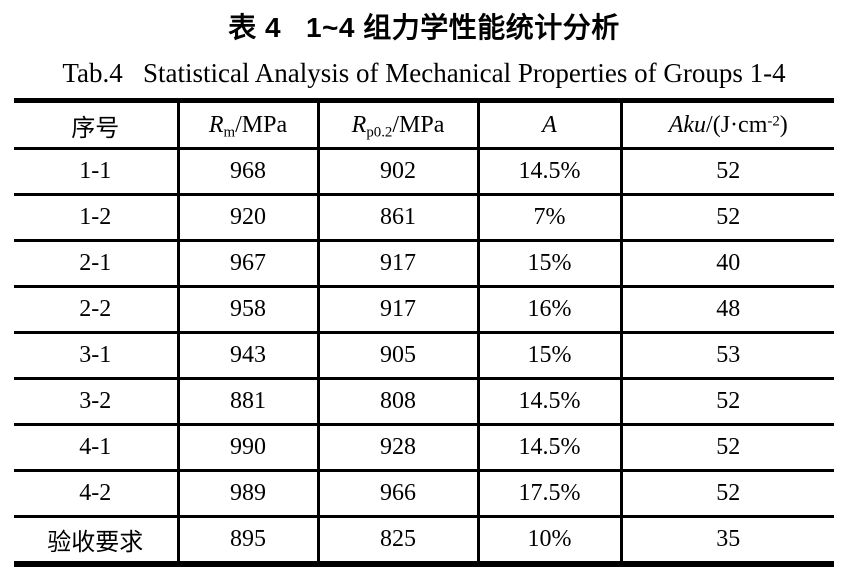 The image size is (848, 581). Describe the element at coordinates (247, 218) in the screenshot. I see `cell-rm: 920` at that location.